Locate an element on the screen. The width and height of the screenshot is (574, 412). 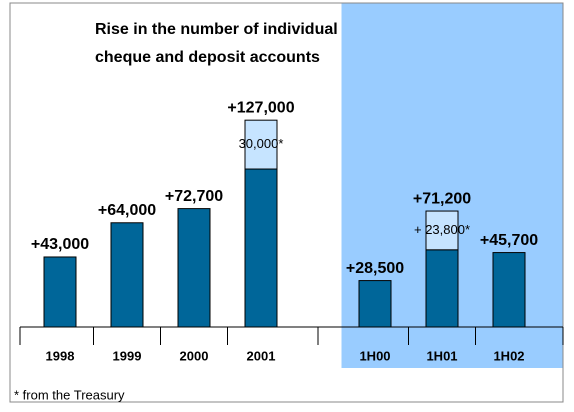
x-tick-label: 1999 is located at coordinates (127, 355).